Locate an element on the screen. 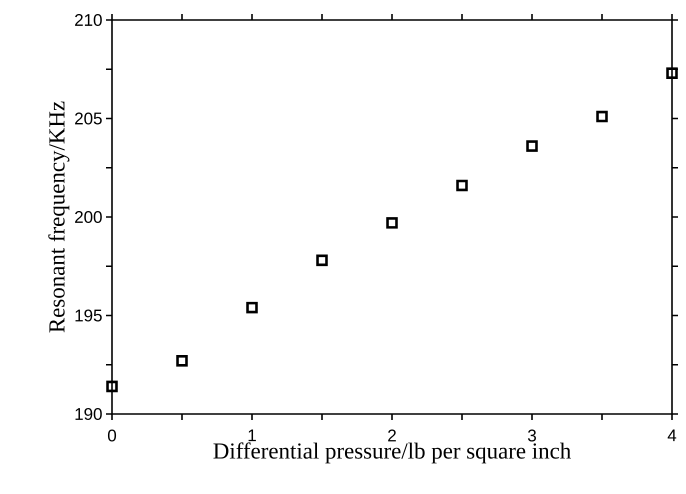 The image size is (686, 494). x-tick-label: 0 is located at coordinates (112, 436).